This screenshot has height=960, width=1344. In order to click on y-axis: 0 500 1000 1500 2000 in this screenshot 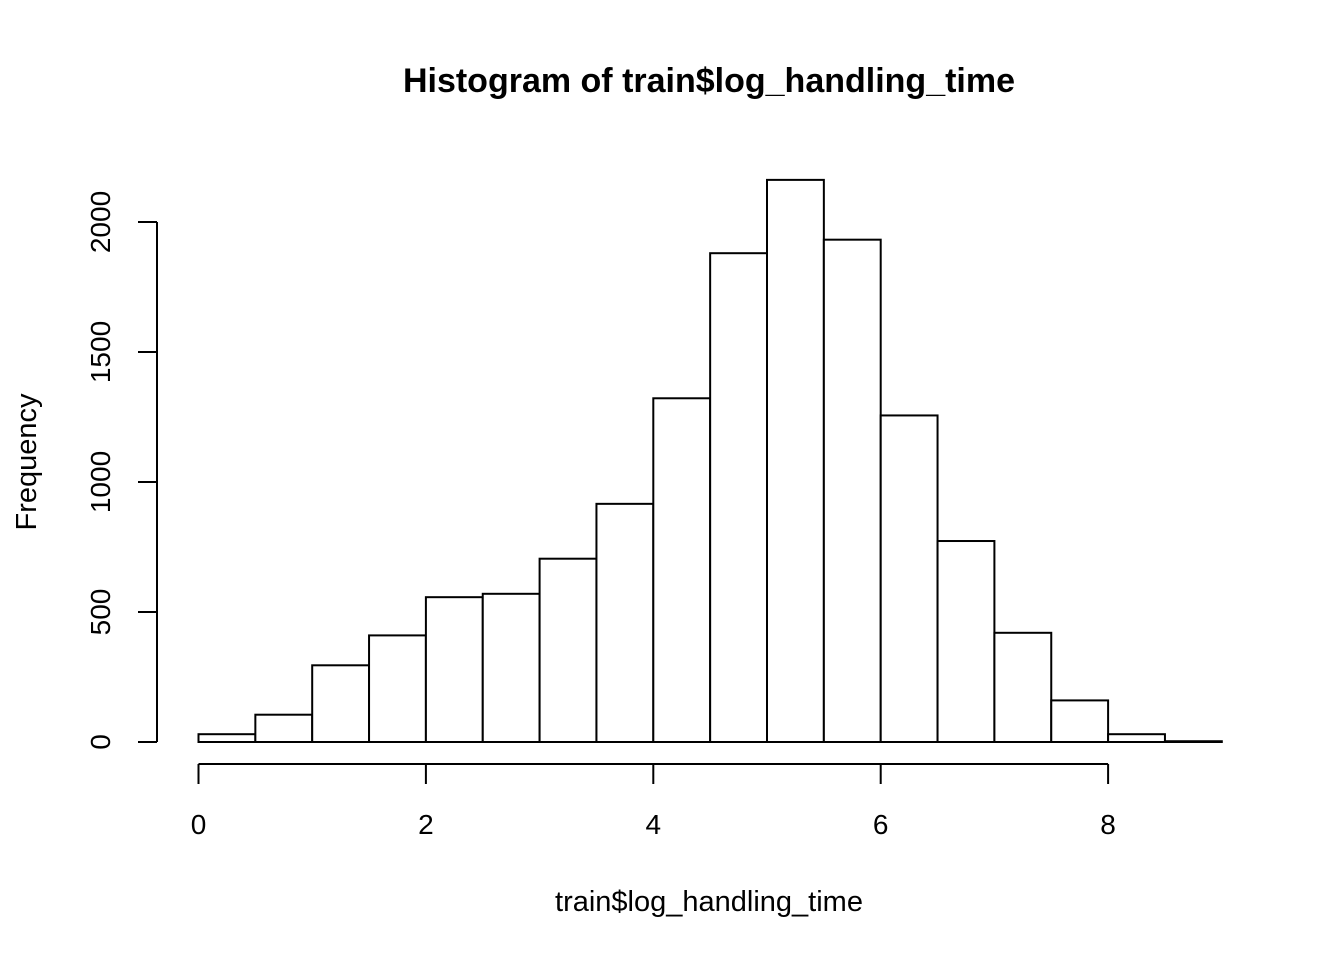, I will do `click(121, 470)`.